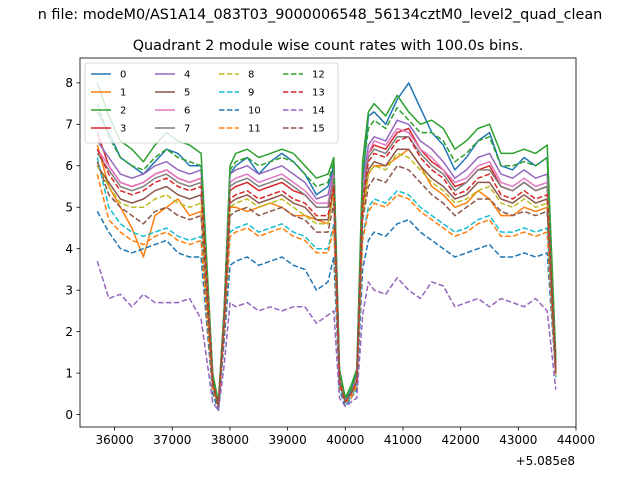 The image size is (640, 484). Describe the element at coordinates (123, 129) in the screenshot. I see `legend-label-3: 3` at that location.